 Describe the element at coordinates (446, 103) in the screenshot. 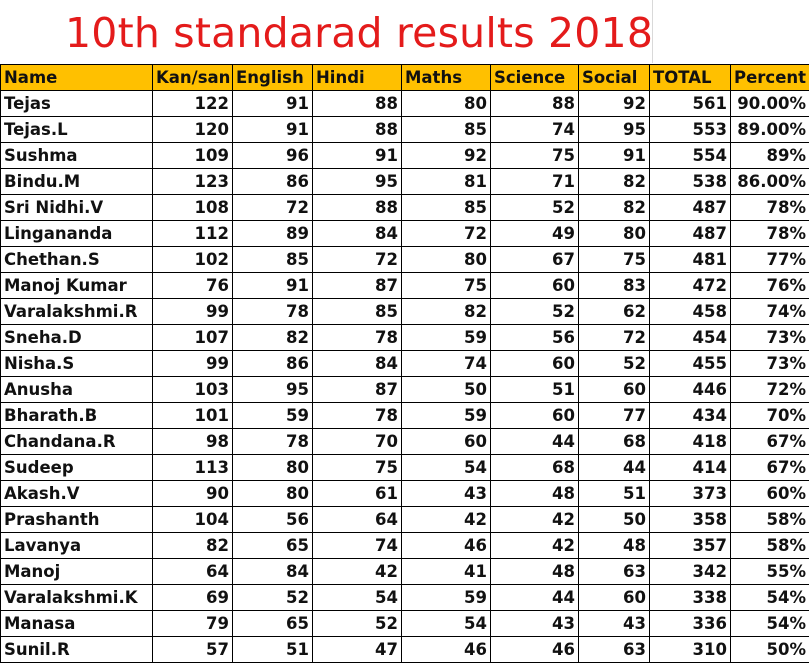

I see `cell-maths: 80` at that location.